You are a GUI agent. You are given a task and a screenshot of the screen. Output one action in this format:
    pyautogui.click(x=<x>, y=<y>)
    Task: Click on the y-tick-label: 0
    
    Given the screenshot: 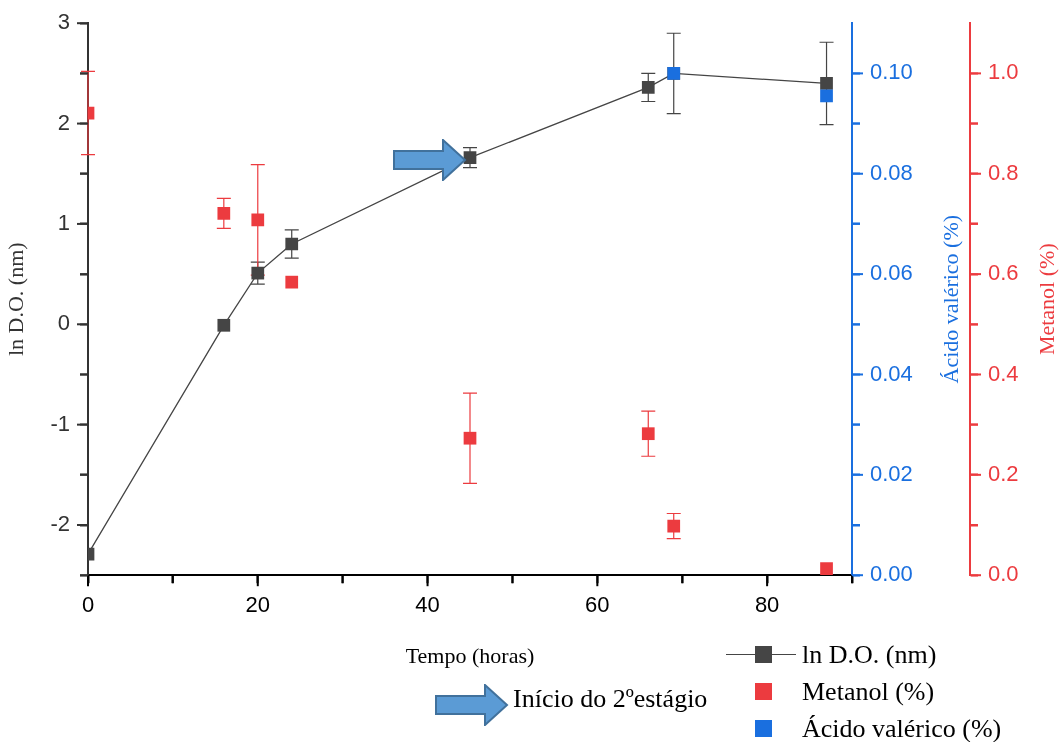 What is the action you would take?
    pyautogui.click(x=63, y=323)
    